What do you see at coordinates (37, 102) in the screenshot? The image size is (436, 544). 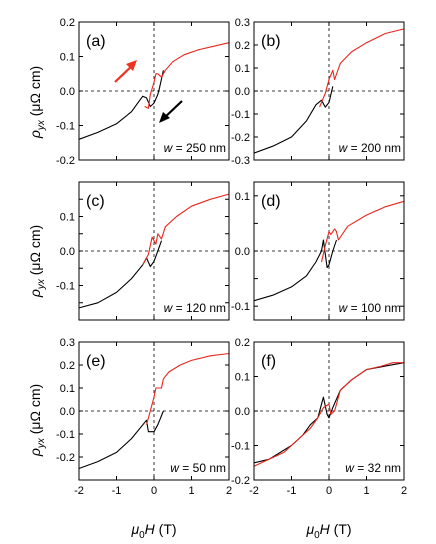 I see `y-axis-label-top: ρyx (μΩ cm)` at bounding box center [37, 102].